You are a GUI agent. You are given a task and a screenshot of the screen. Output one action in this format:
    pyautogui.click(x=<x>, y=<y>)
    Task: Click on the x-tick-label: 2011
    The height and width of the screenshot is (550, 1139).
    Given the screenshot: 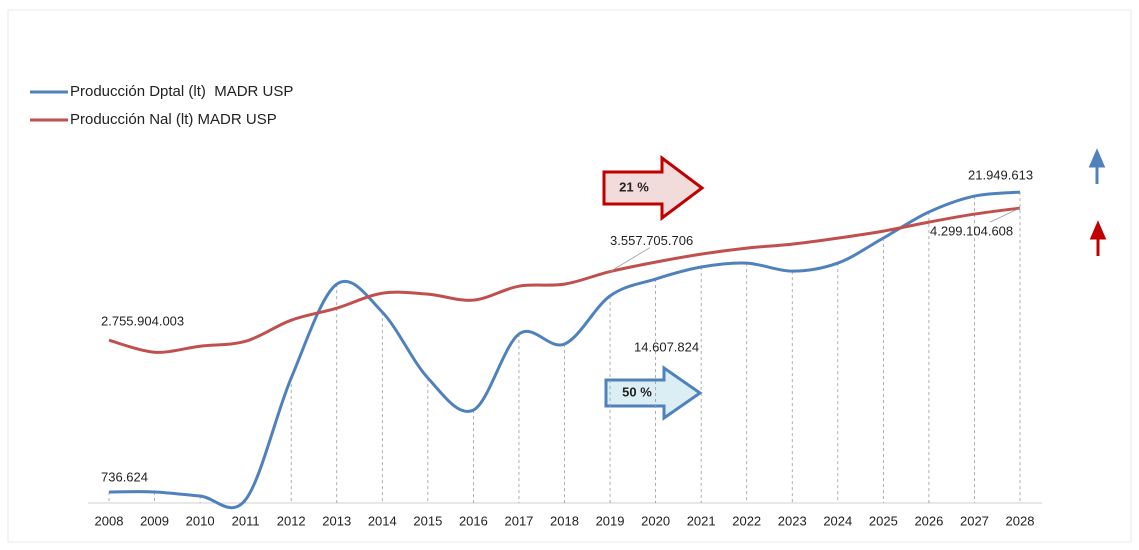 What is the action you would take?
    pyautogui.click(x=246, y=520)
    